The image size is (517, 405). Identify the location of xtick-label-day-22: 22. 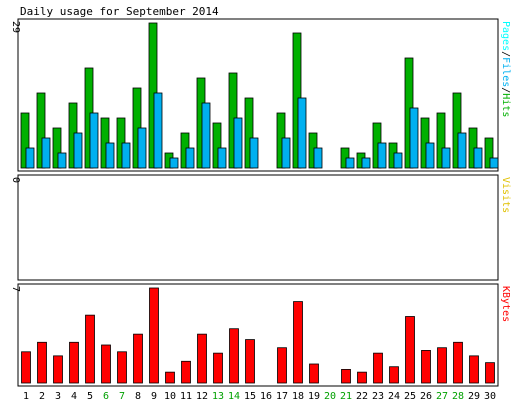
(362, 396).